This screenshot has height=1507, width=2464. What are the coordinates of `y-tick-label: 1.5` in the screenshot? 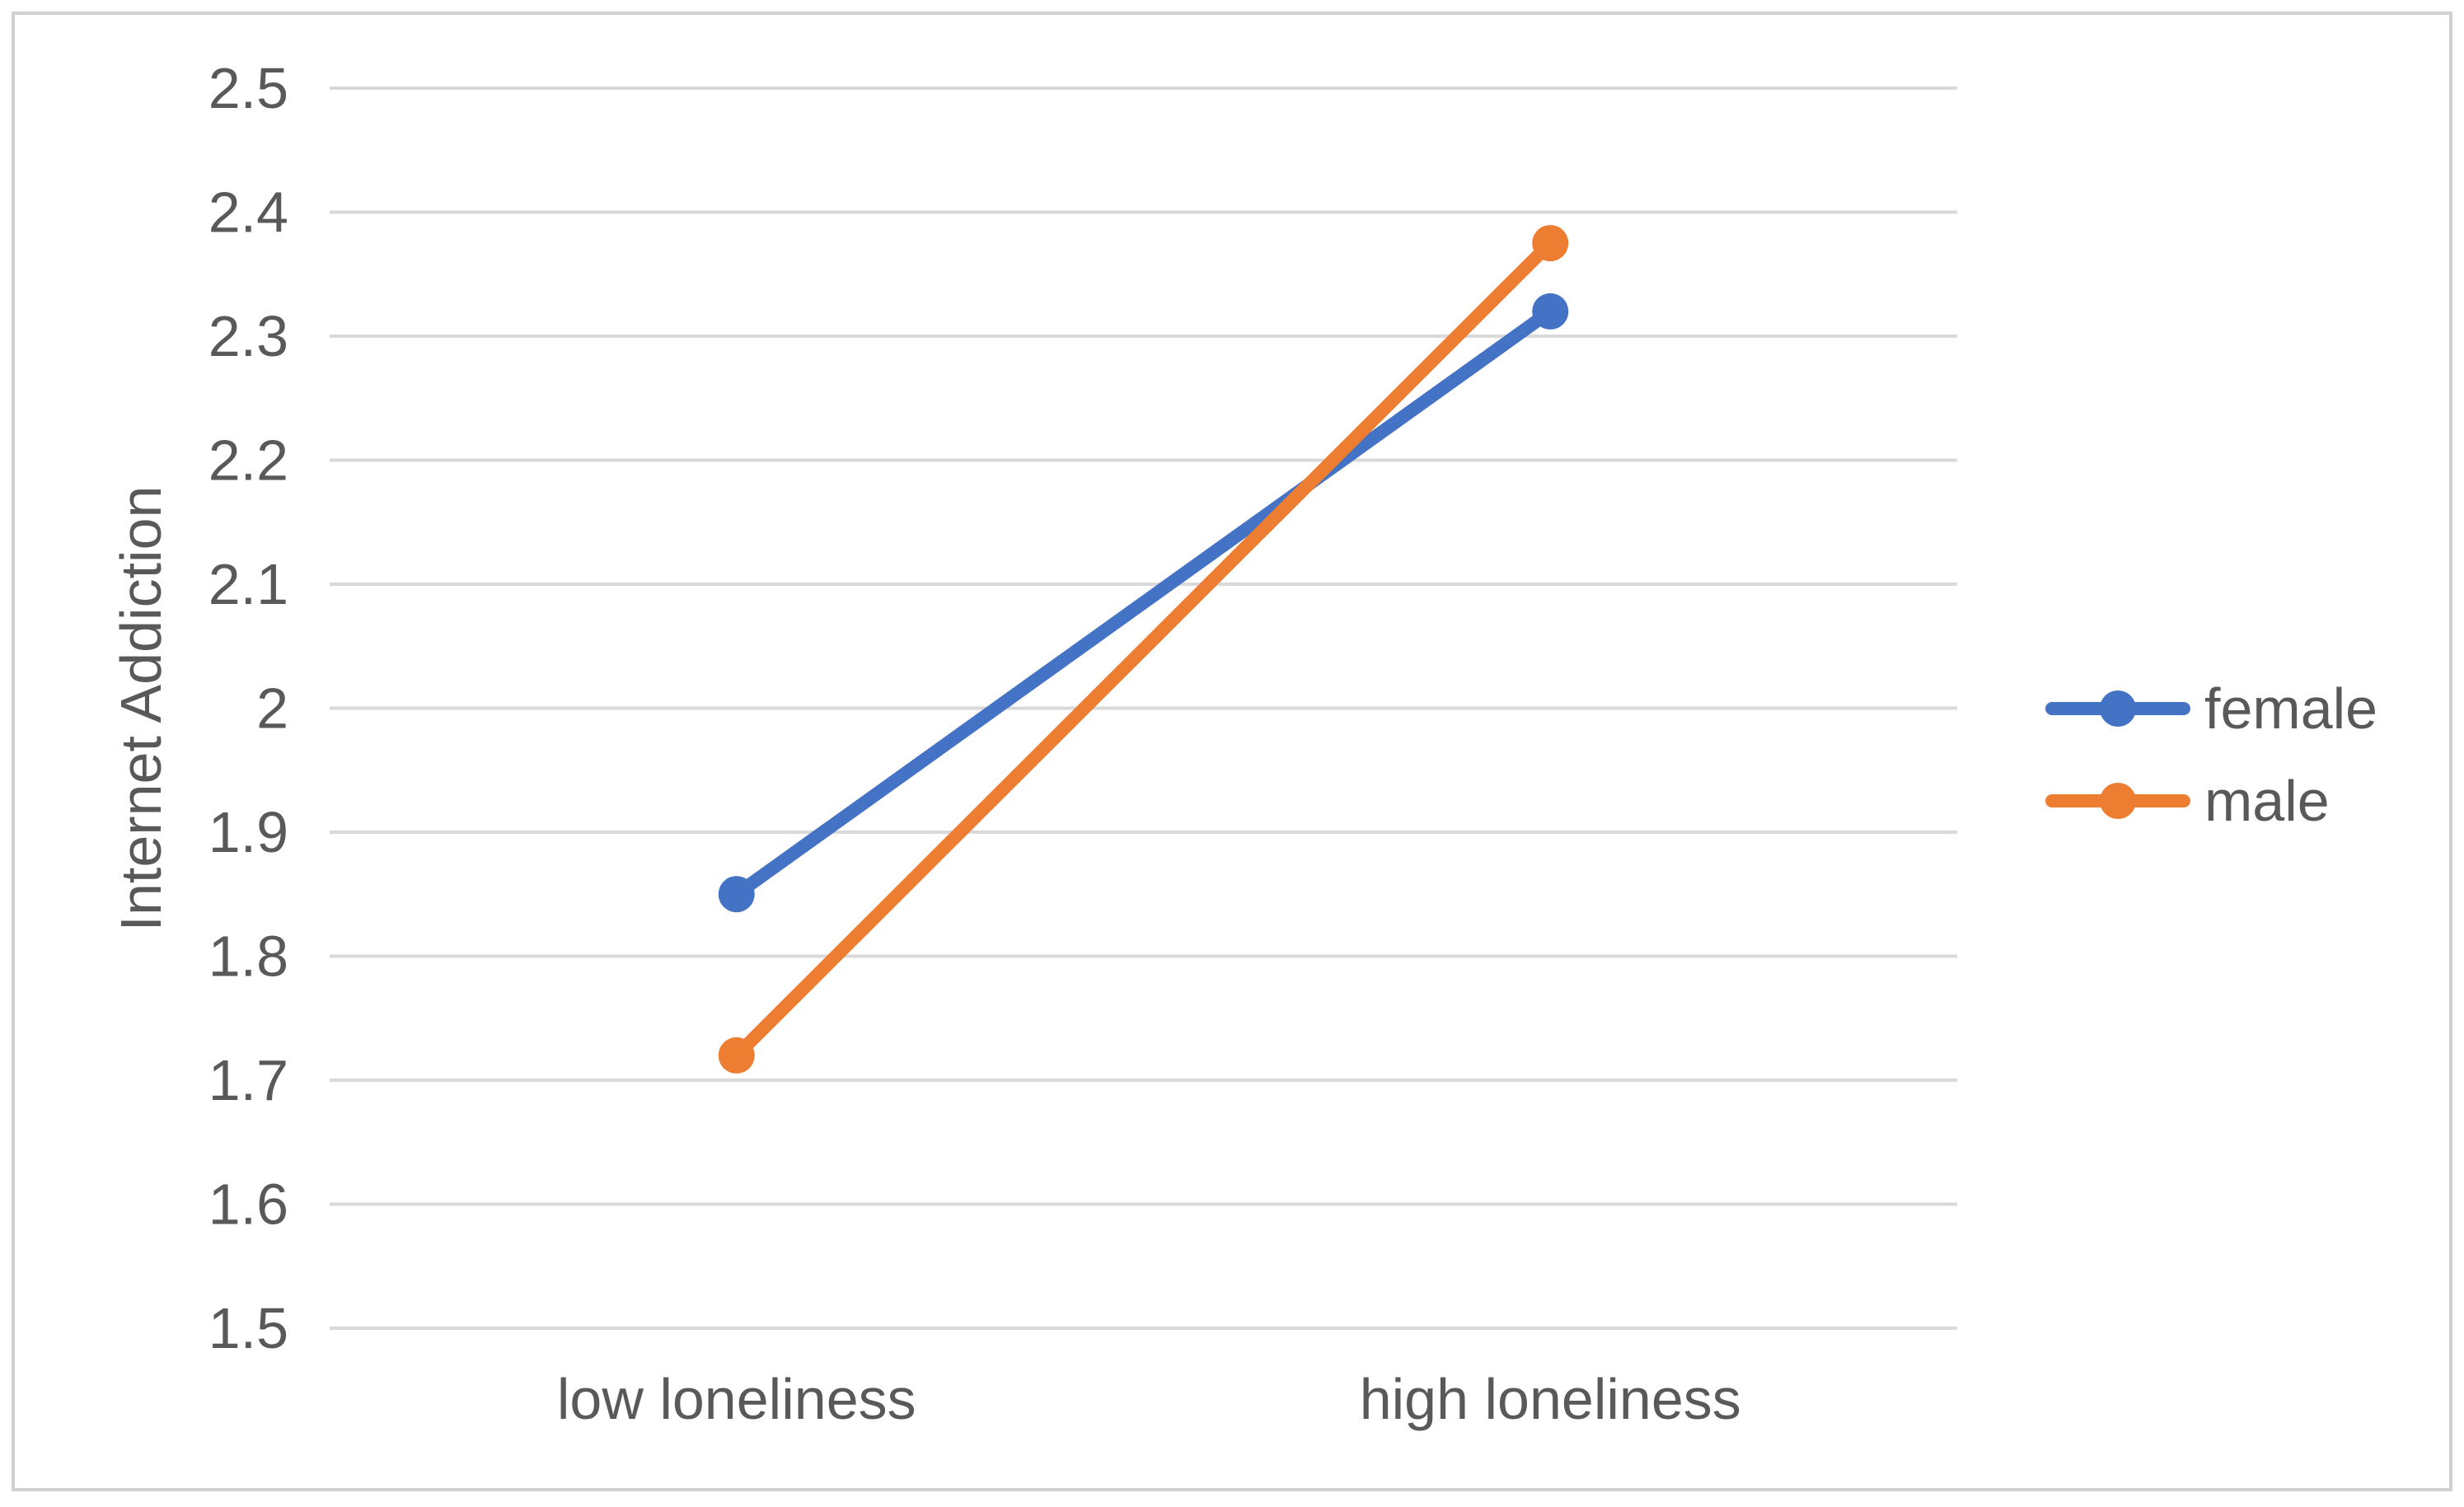 It's located at (248, 1328).